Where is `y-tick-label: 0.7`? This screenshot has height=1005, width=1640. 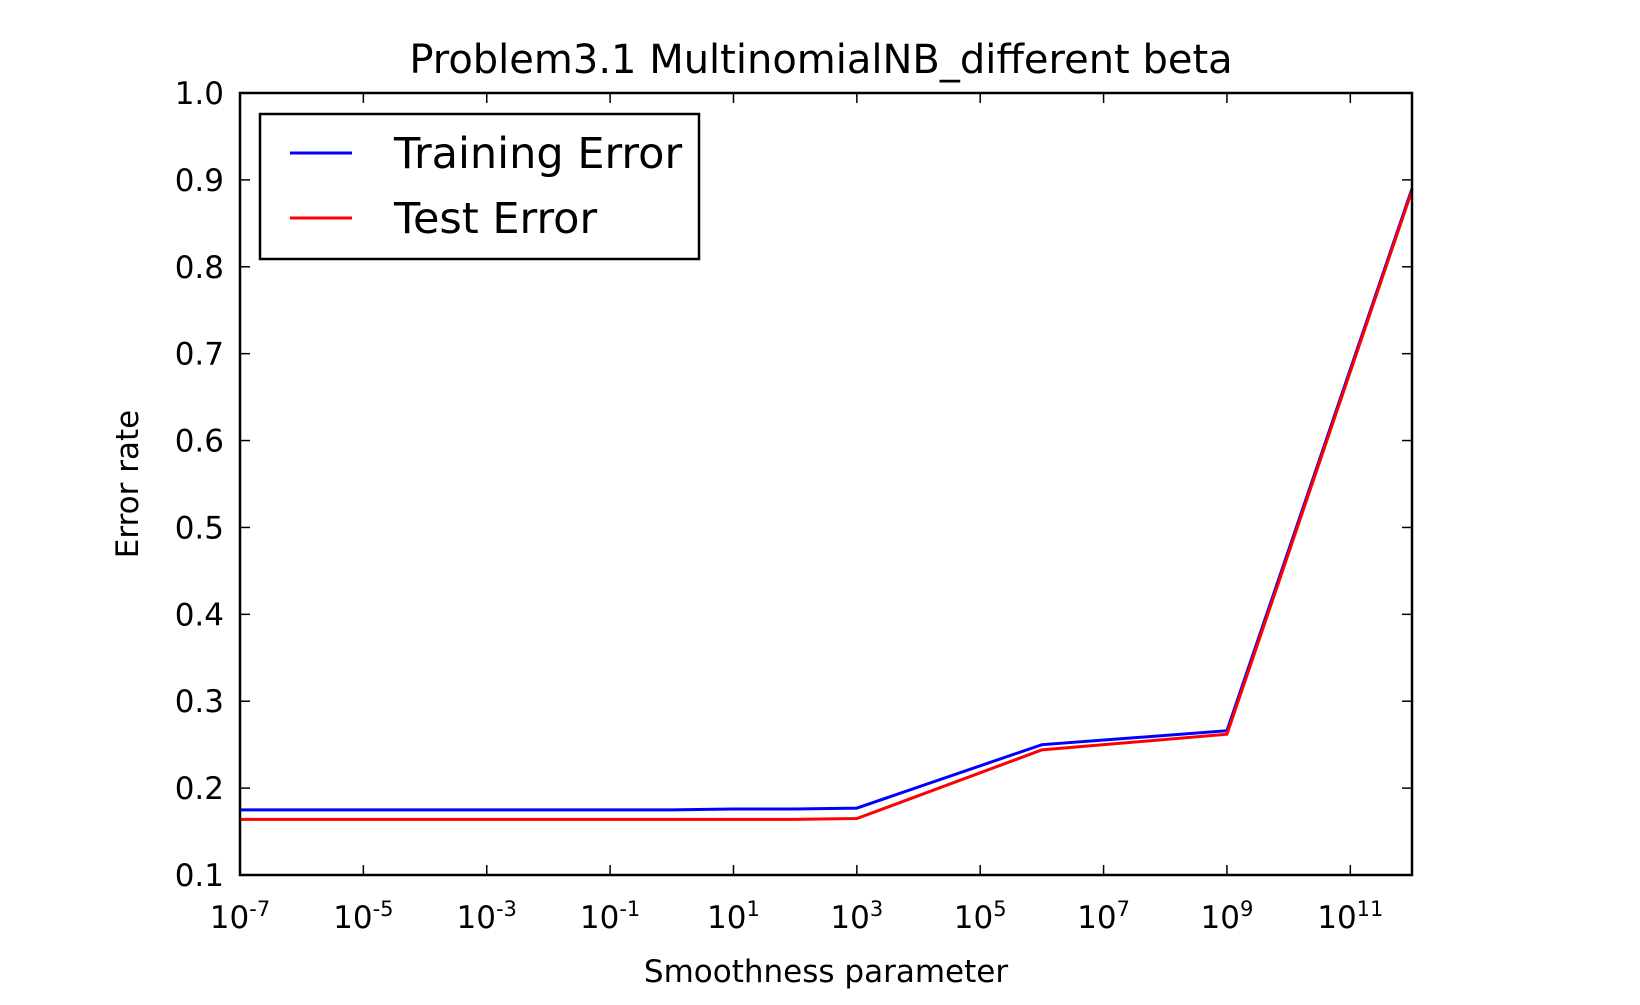
y-tick-label: 0.7 is located at coordinates (199, 355).